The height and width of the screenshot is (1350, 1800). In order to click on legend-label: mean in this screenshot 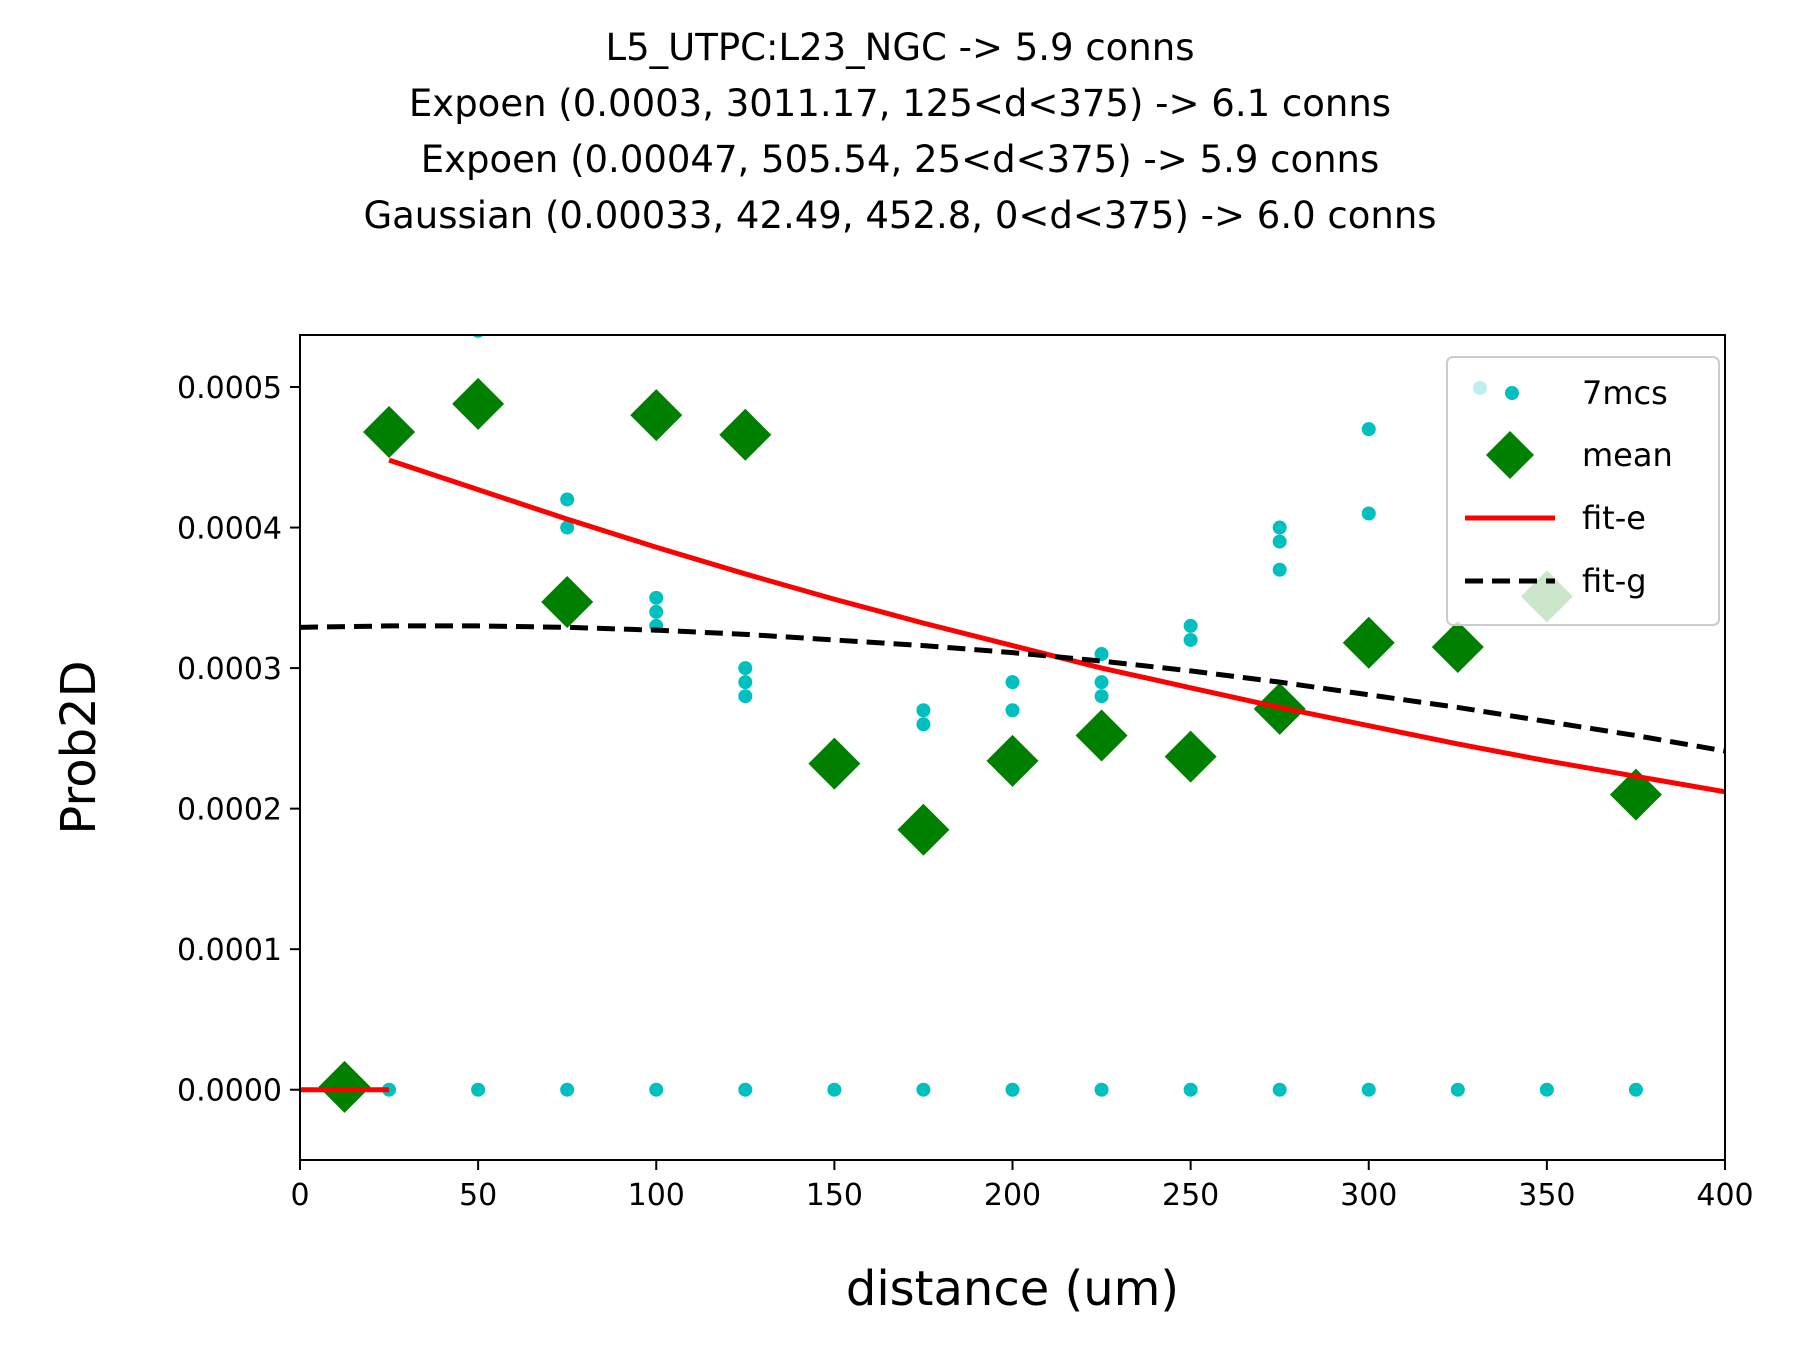, I will do `click(1627, 455)`.